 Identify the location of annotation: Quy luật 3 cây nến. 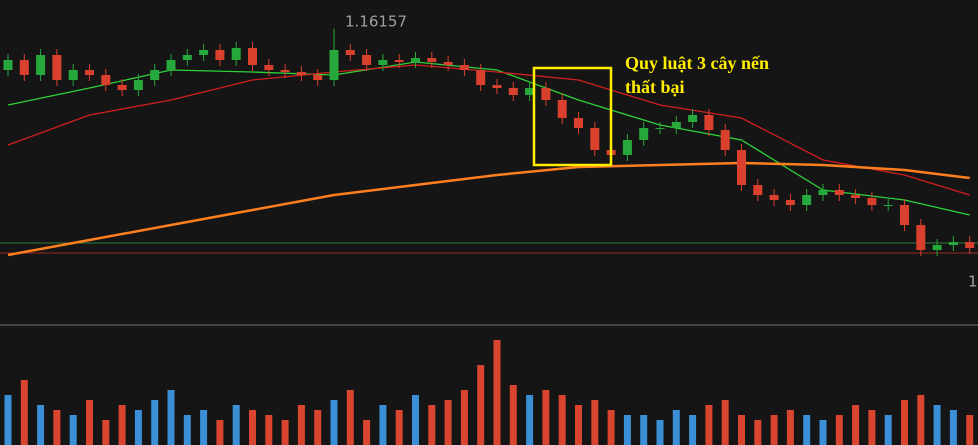
(697, 63).